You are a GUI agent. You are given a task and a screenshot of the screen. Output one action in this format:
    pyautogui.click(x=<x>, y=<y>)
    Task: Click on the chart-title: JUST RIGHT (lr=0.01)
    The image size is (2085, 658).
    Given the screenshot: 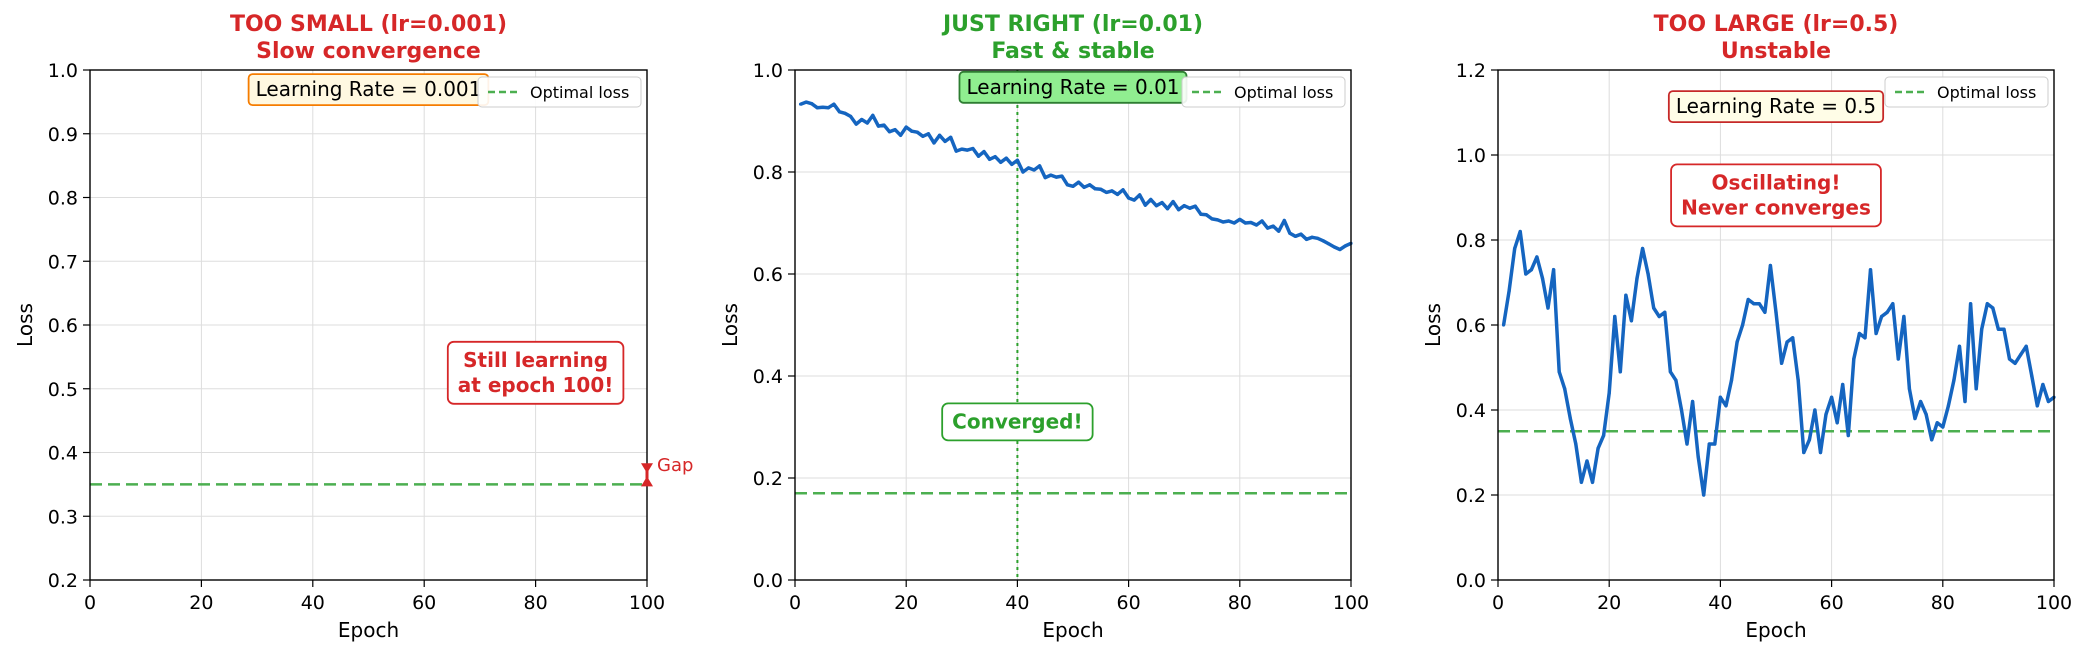 What is the action you would take?
    pyautogui.click(x=1072, y=24)
    